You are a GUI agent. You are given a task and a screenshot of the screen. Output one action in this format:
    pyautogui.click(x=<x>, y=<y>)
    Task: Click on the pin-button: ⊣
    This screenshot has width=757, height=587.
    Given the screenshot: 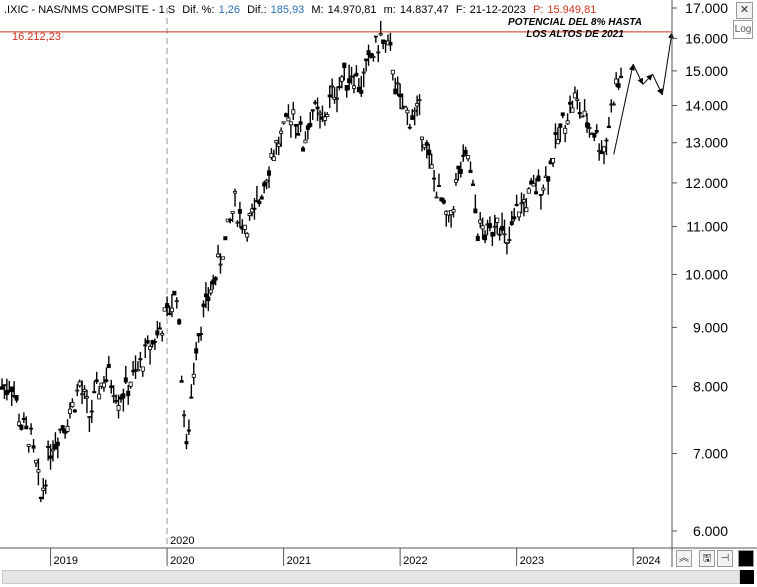 What is the action you would take?
    pyautogui.click(x=725, y=558)
    